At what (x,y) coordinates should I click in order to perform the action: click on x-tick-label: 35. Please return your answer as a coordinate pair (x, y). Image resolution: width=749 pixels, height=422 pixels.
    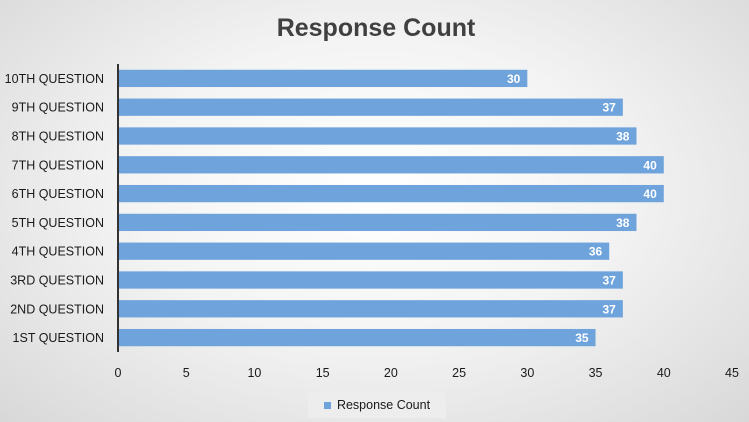
    Looking at the image, I should click on (596, 373).